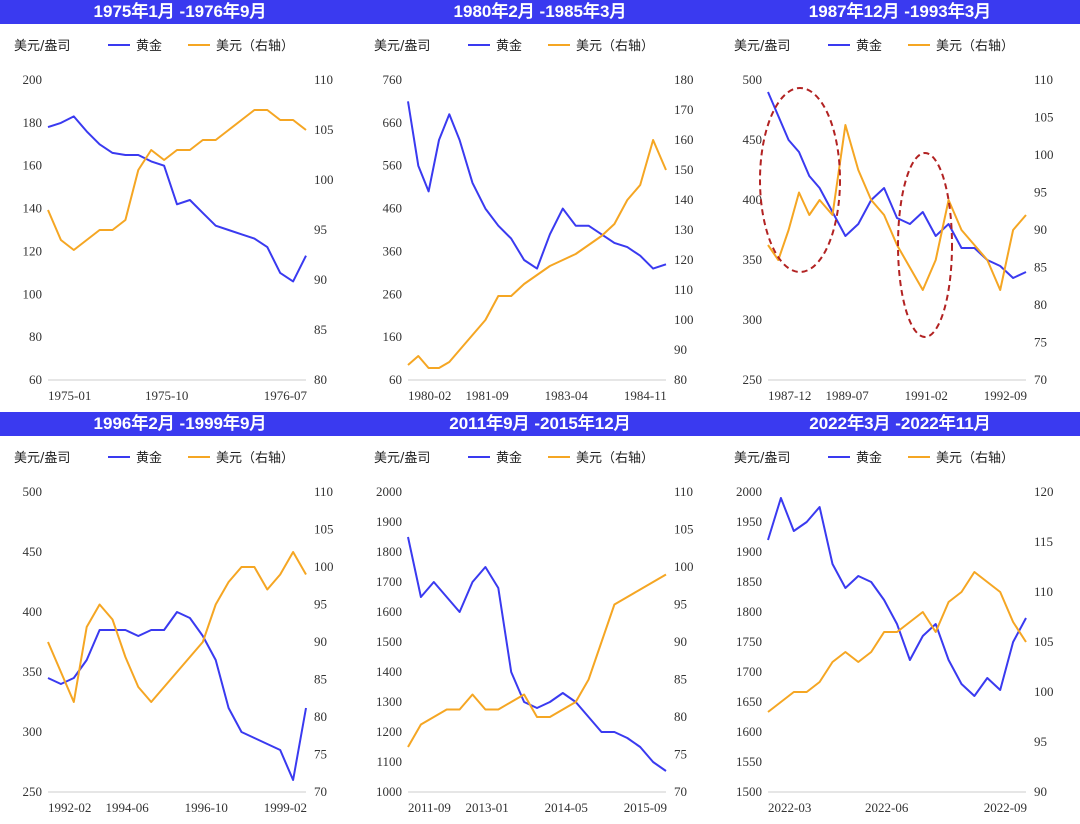 The width and height of the screenshot is (1080, 824). What do you see at coordinates (393, 122) in the screenshot?
I see `left-tick-label: 660` at bounding box center [393, 122].